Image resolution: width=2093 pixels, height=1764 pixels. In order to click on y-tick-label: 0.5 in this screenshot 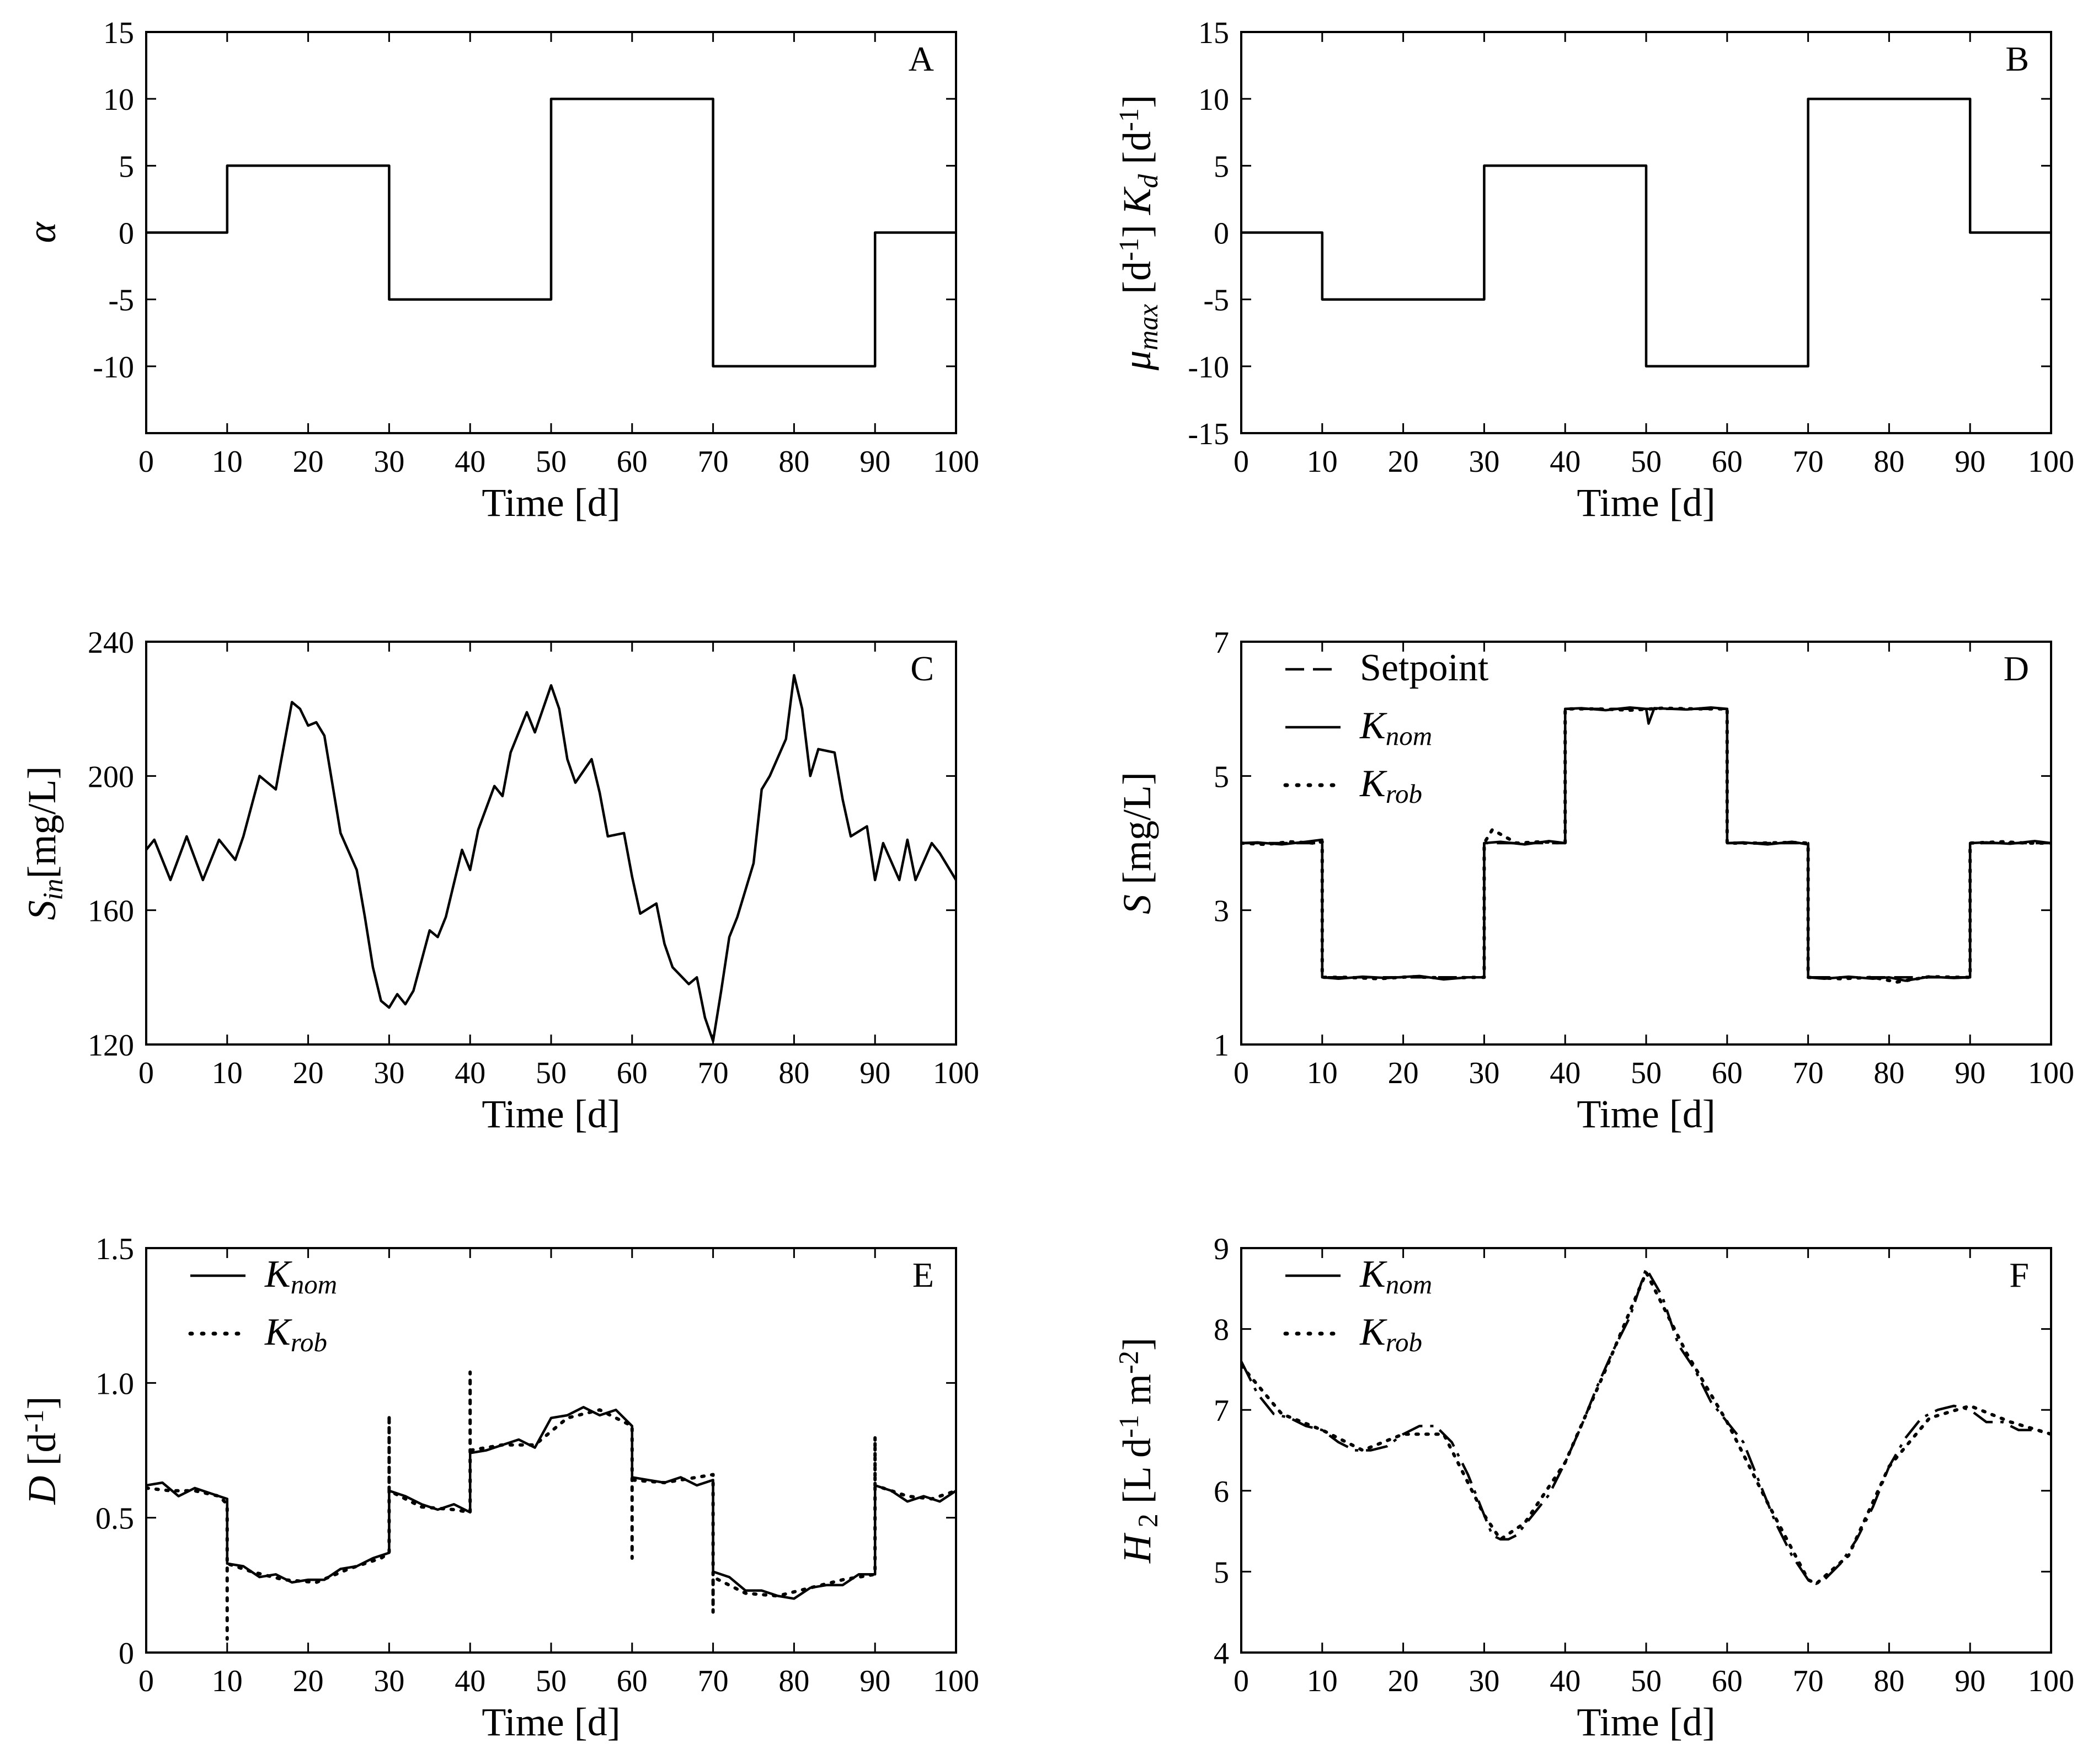, I will do `click(114, 1519)`.